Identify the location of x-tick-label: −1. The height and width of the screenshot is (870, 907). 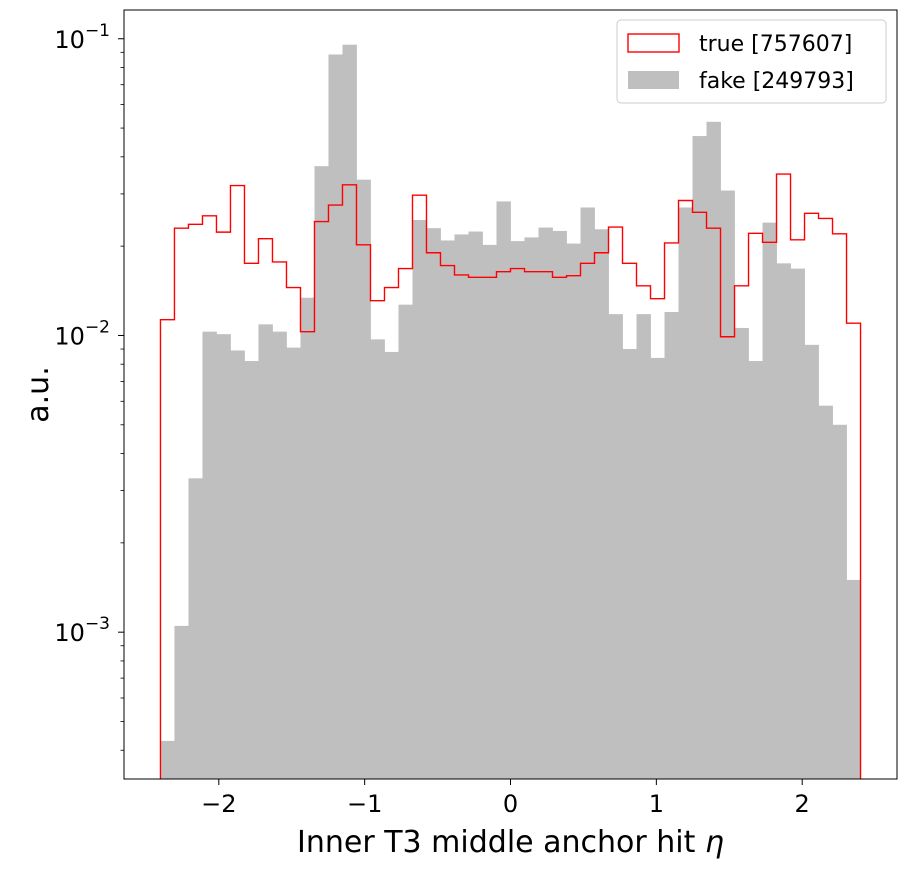
(364, 804).